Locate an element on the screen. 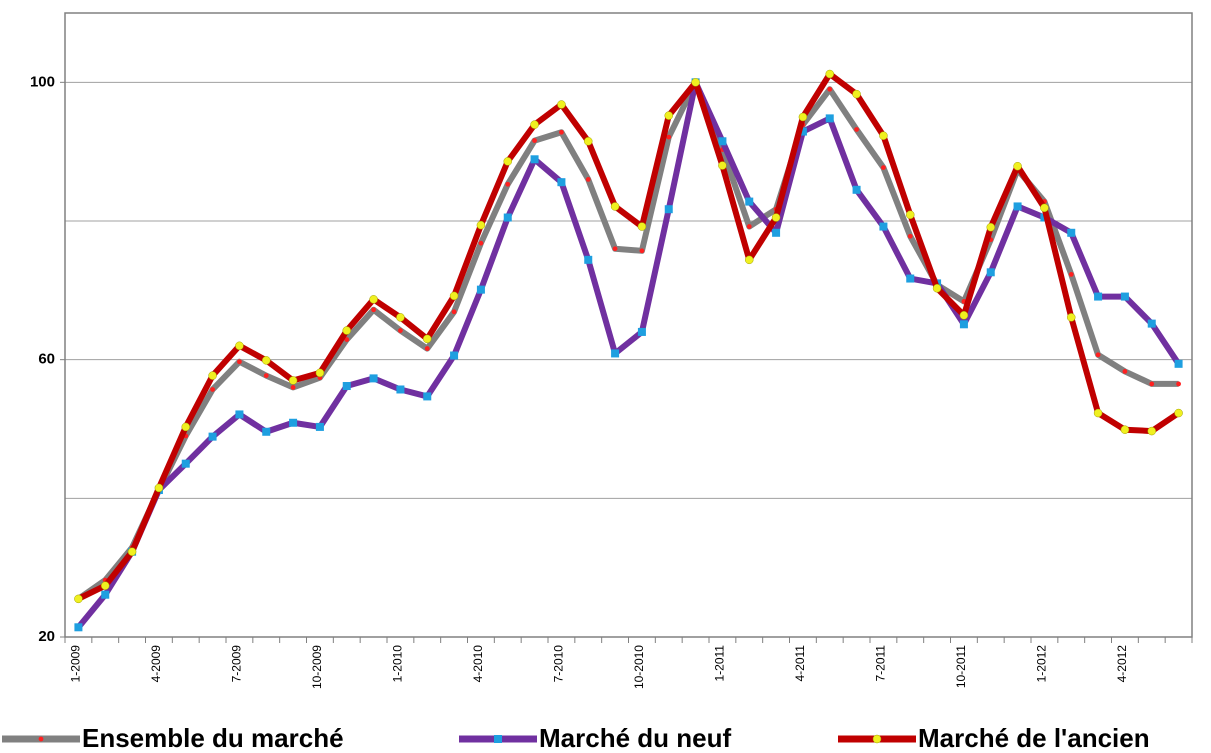 This screenshot has width=1211, height=753. legend-label: Ensemble du marché is located at coordinates (213, 738).